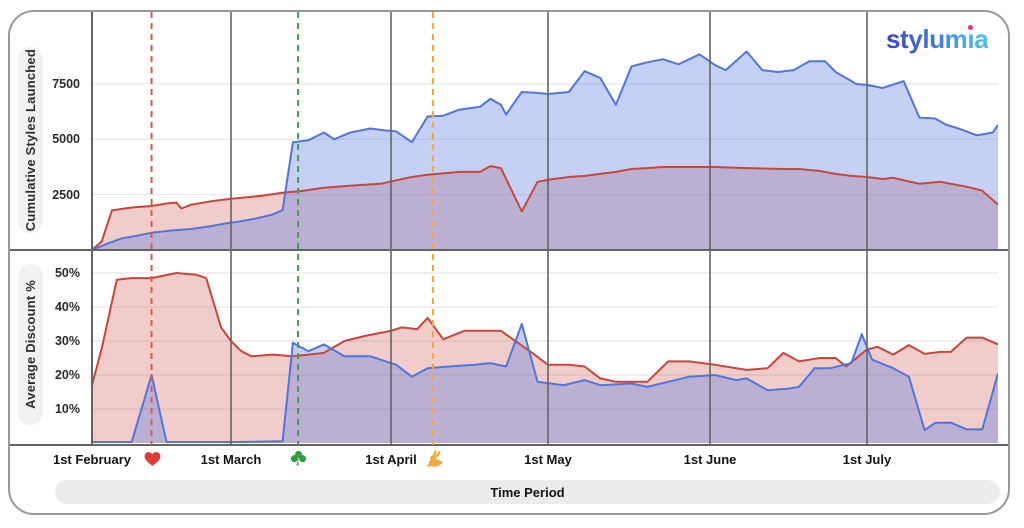 The image size is (1024, 528). What do you see at coordinates (937, 39) in the screenshot?
I see `stylumia-logo: stylumıa` at bounding box center [937, 39].